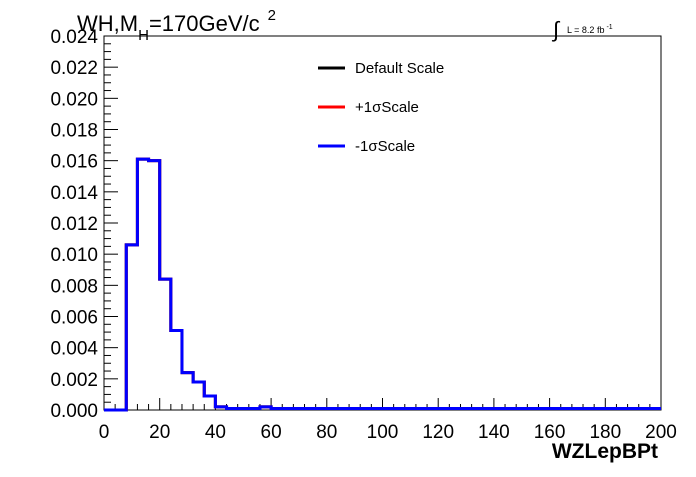  I want to click on y-tick-label: 0.000, so click(74, 411).